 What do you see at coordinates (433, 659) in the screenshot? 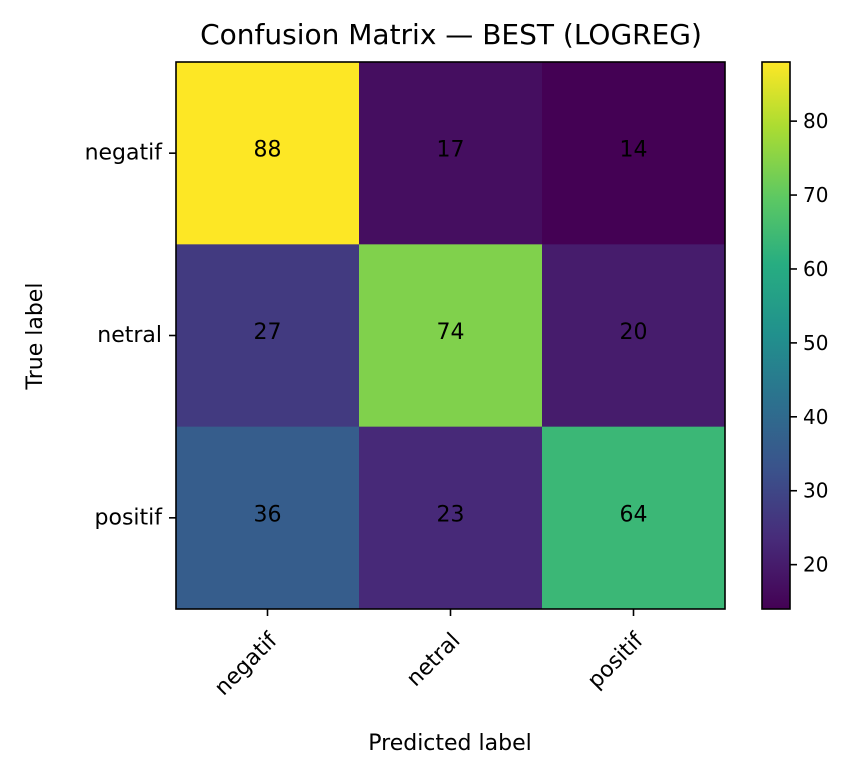
I see `x-tick-label: netral` at bounding box center [433, 659].